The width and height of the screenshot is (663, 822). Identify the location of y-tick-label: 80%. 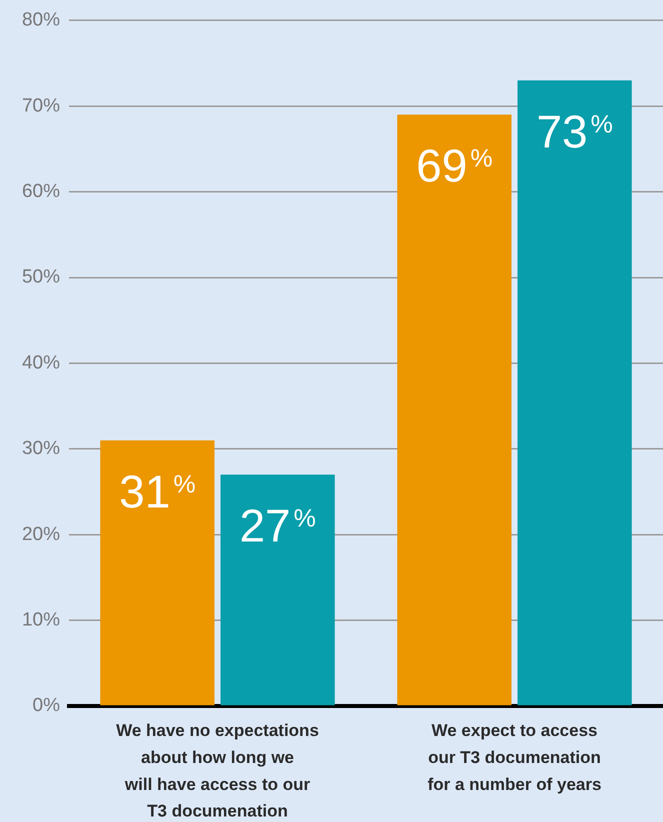
(41, 20).